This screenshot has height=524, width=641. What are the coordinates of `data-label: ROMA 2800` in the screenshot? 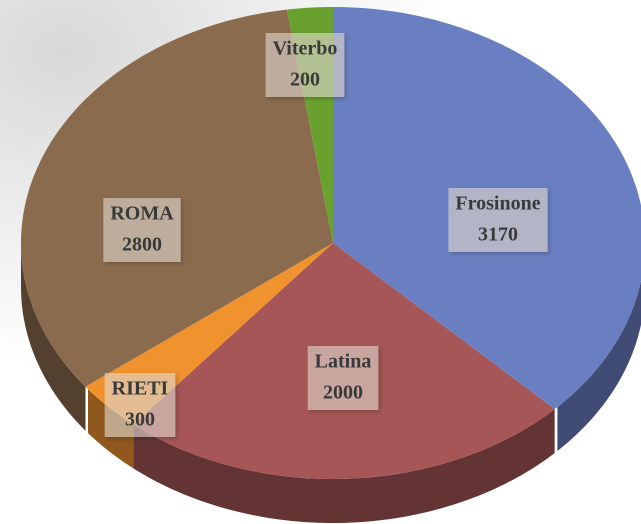 It's located at (142, 230).